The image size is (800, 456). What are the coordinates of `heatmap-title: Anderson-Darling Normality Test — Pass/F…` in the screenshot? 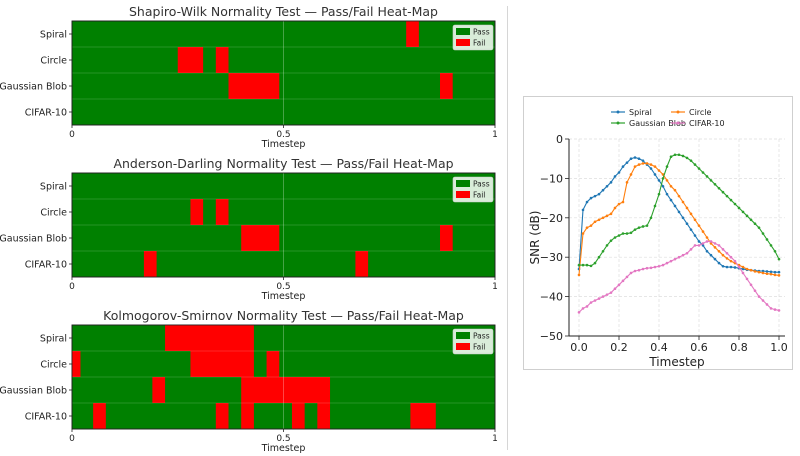 It's located at (283, 163).